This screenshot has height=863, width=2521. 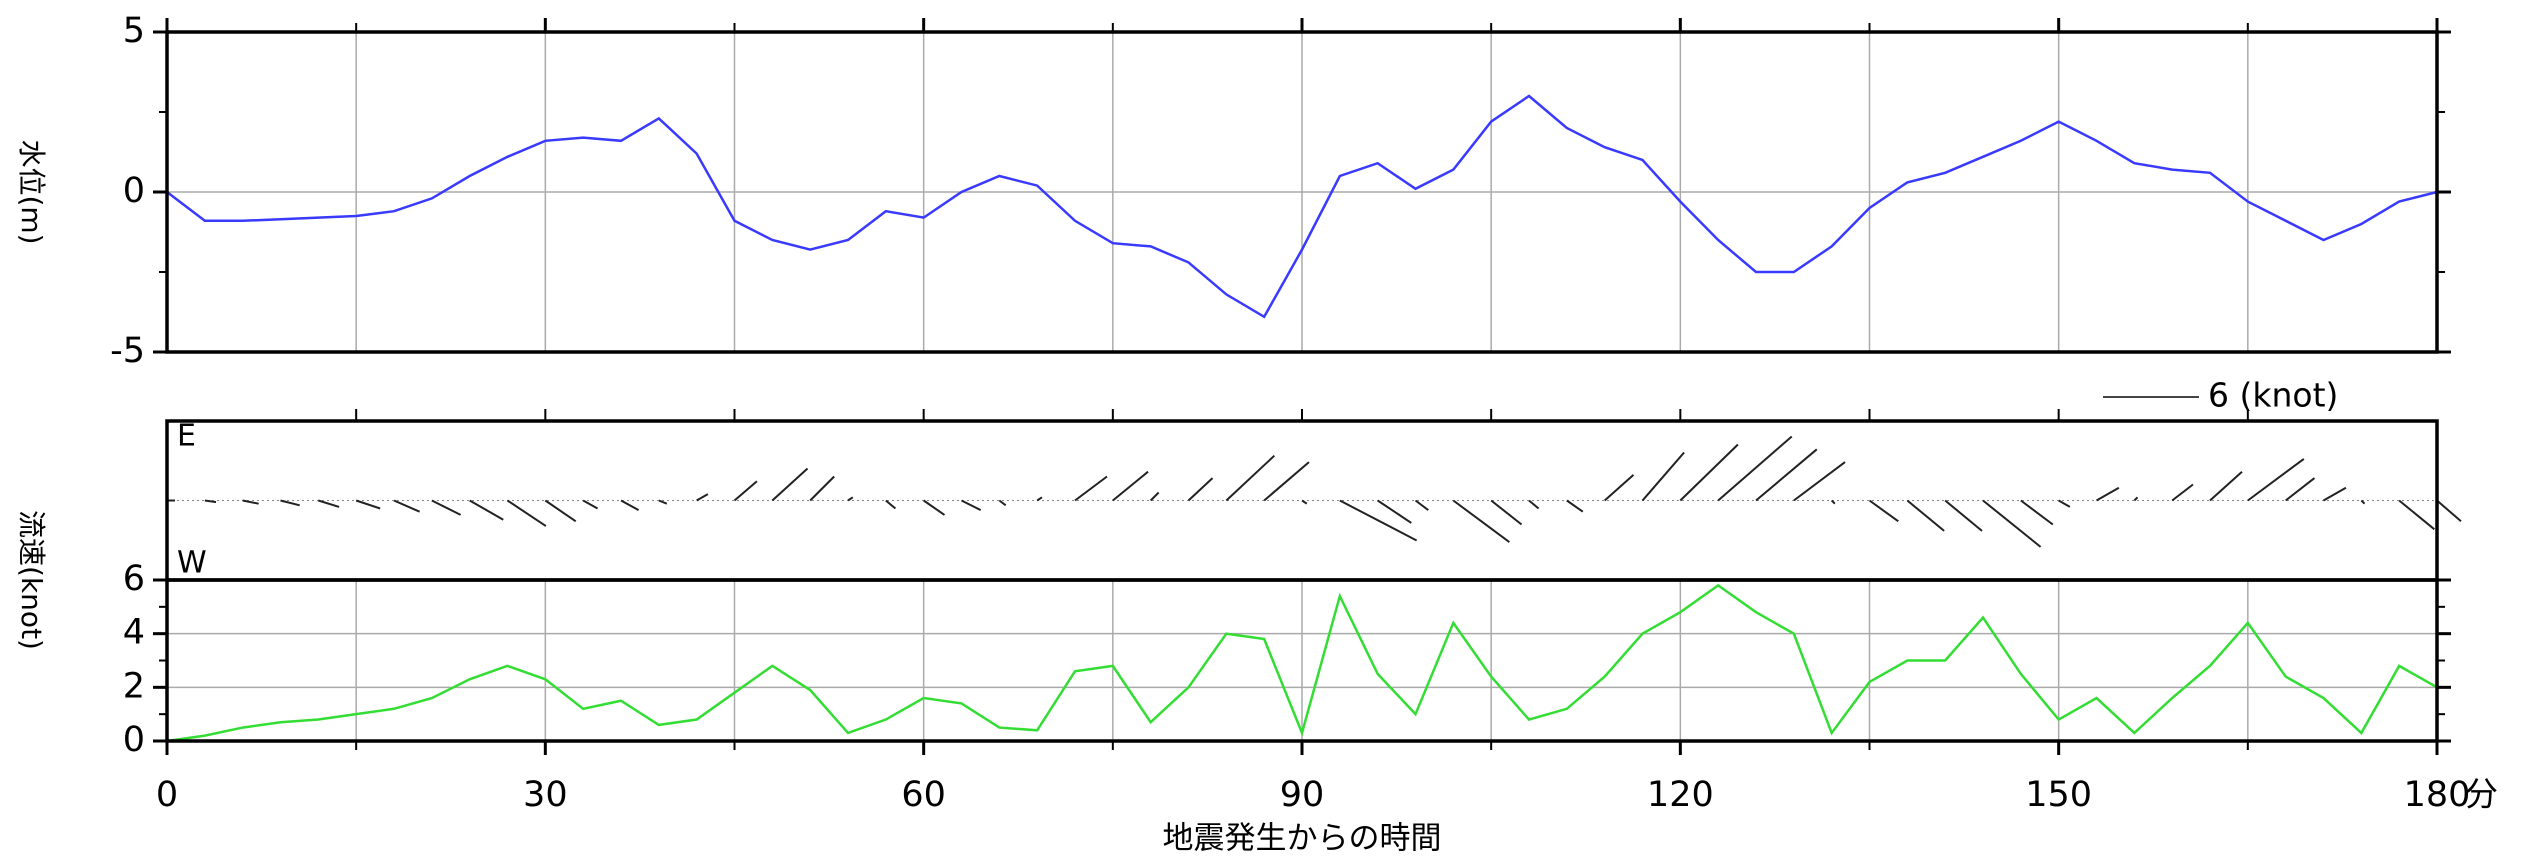 I want to click on x-tick-label: 120, so click(x=1680, y=795).